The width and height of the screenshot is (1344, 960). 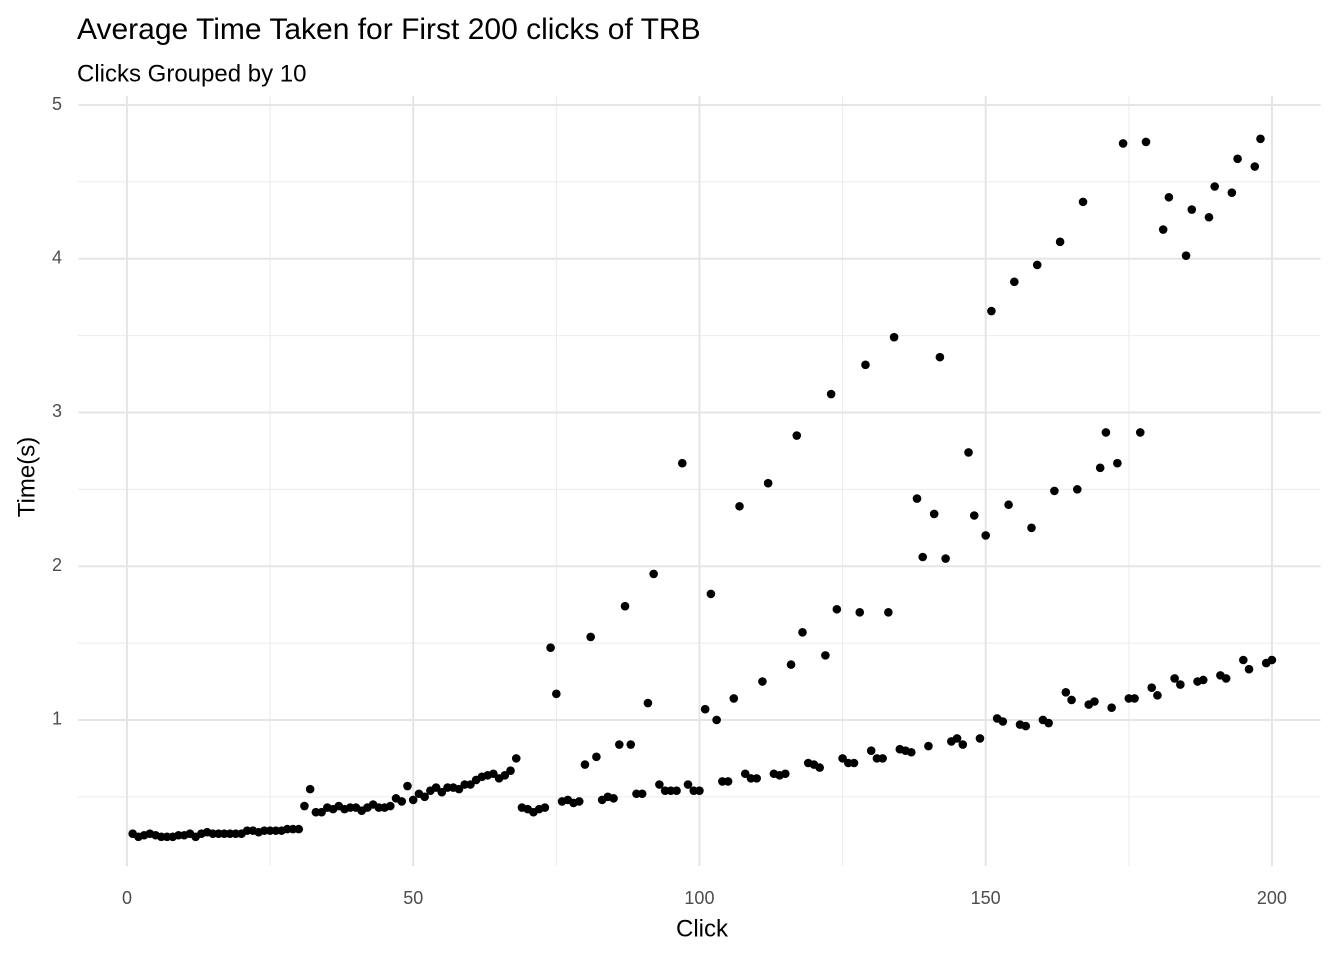 I want to click on x-axis-label: Click, so click(x=702, y=928).